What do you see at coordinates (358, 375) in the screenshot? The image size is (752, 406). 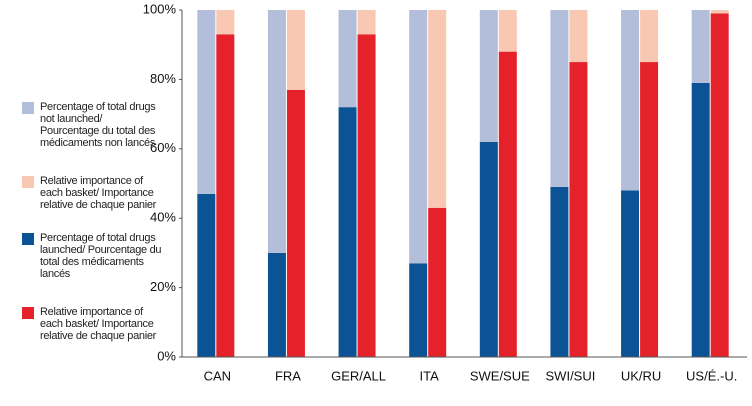 I see `x-tick-label: GER/ALL` at bounding box center [358, 375].